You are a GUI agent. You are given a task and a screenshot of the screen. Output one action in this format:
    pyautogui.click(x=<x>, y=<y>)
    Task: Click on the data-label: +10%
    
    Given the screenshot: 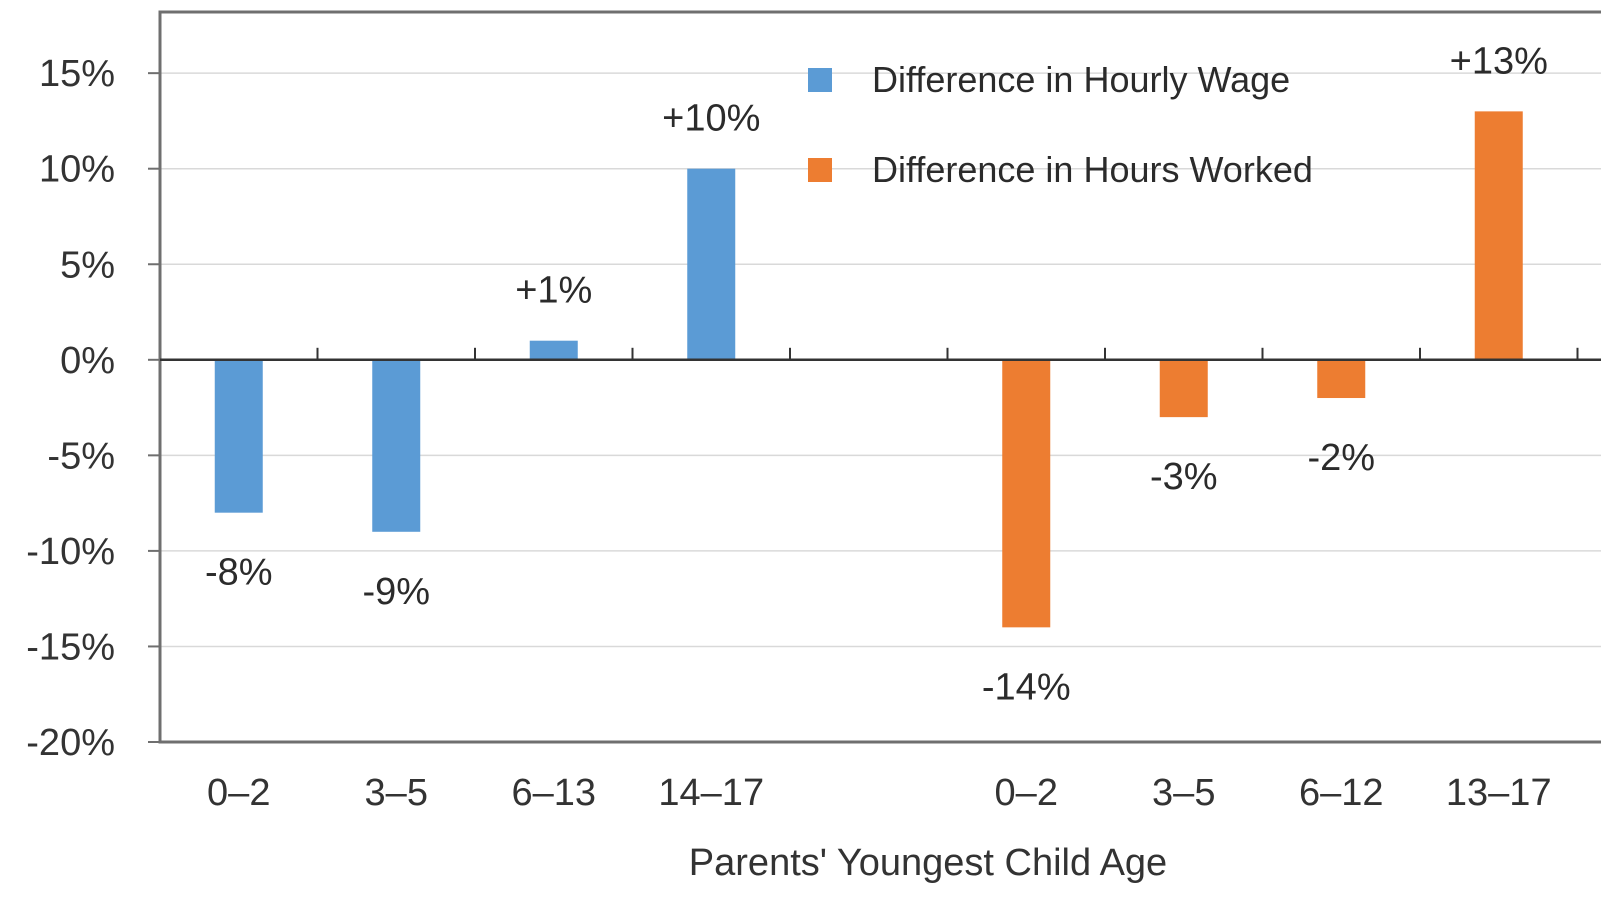 What is the action you would take?
    pyautogui.click(x=711, y=119)
    